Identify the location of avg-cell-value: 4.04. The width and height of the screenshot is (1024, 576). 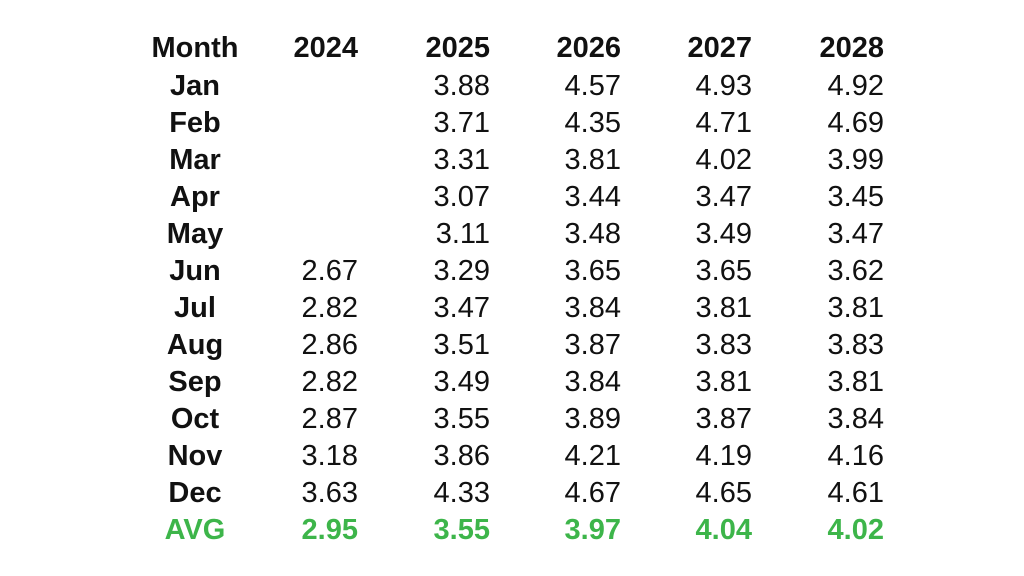
(723, 530).